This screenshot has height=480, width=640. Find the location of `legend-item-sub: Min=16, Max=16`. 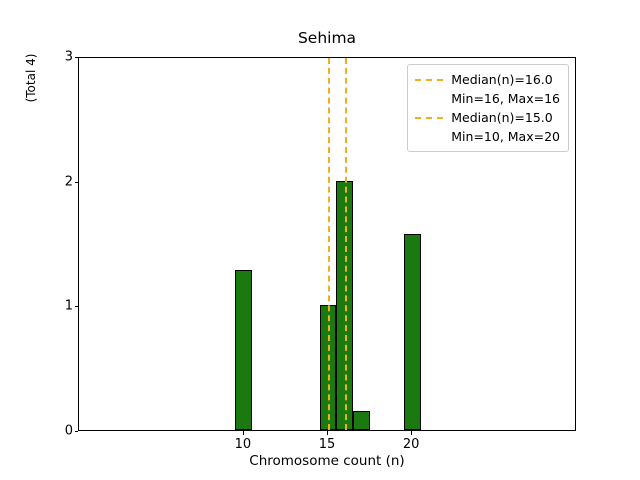

legend-item-sub: Min=16, Max=16 is located at coordinates (487, 98).